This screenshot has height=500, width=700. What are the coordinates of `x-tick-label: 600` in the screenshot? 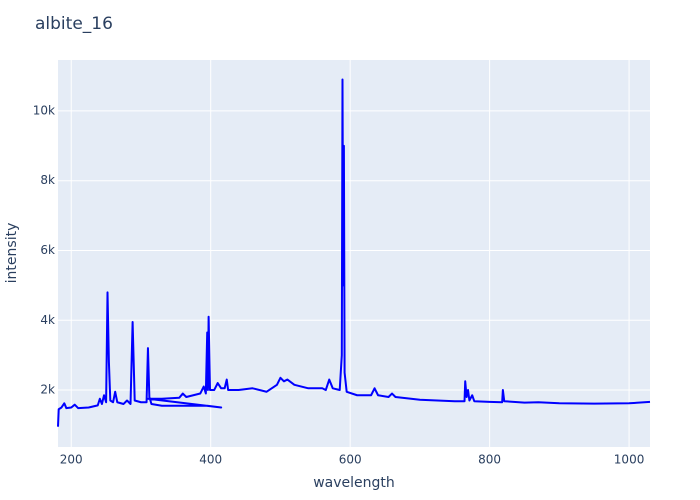 It's located at (350, 460).